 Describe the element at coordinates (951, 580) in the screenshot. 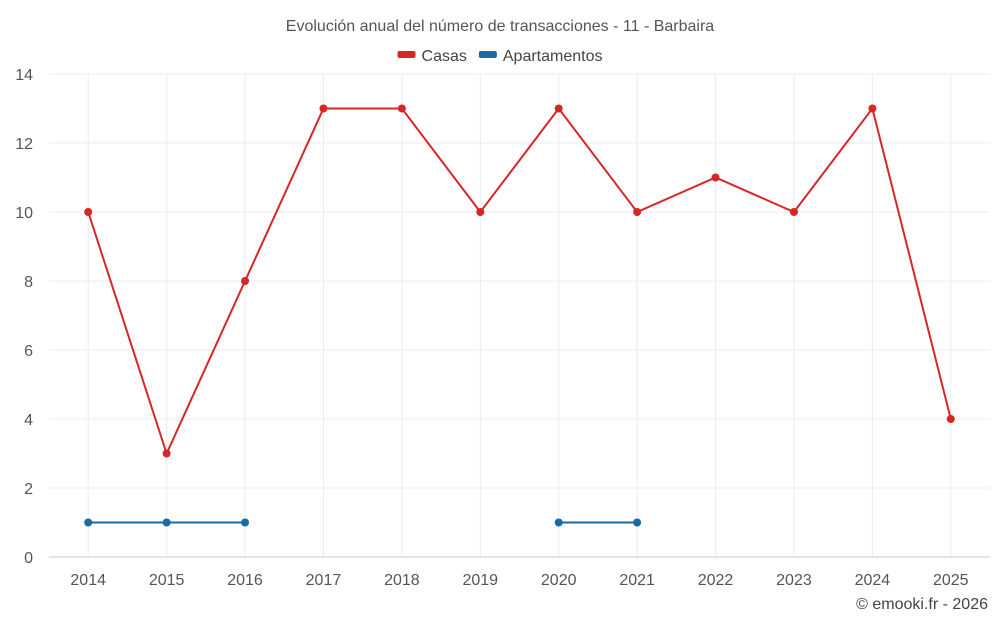

I see `x-tick-label: 2025` at that location.